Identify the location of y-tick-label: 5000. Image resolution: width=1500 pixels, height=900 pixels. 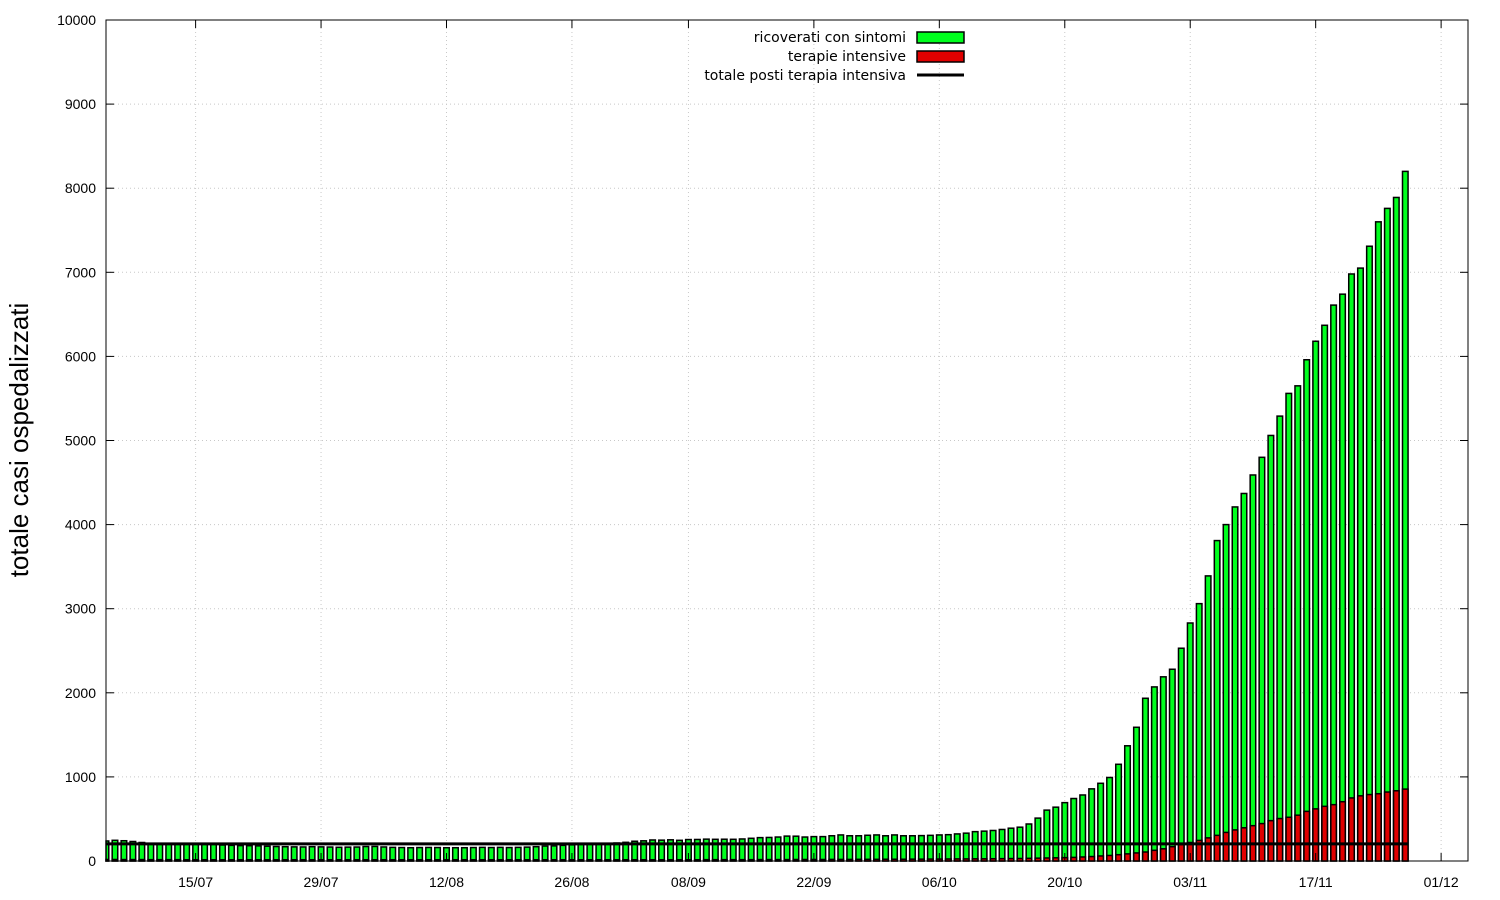
(80, 441).